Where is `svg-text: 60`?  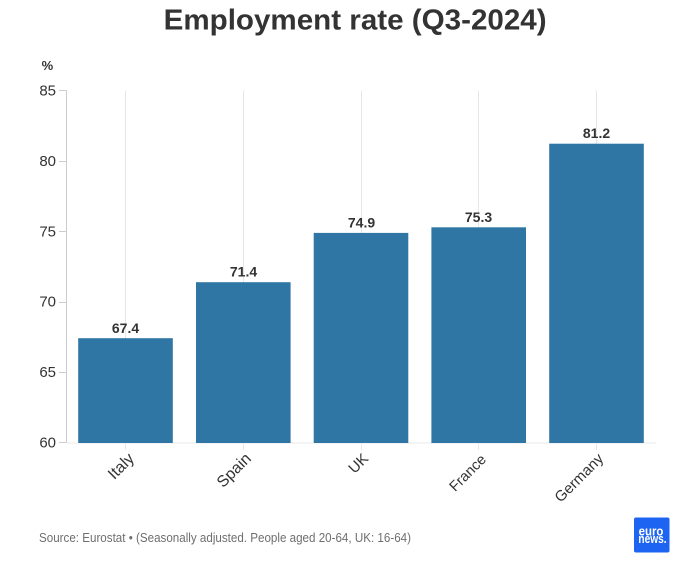 svg-text: 60 is located at coordinates (47, 443).